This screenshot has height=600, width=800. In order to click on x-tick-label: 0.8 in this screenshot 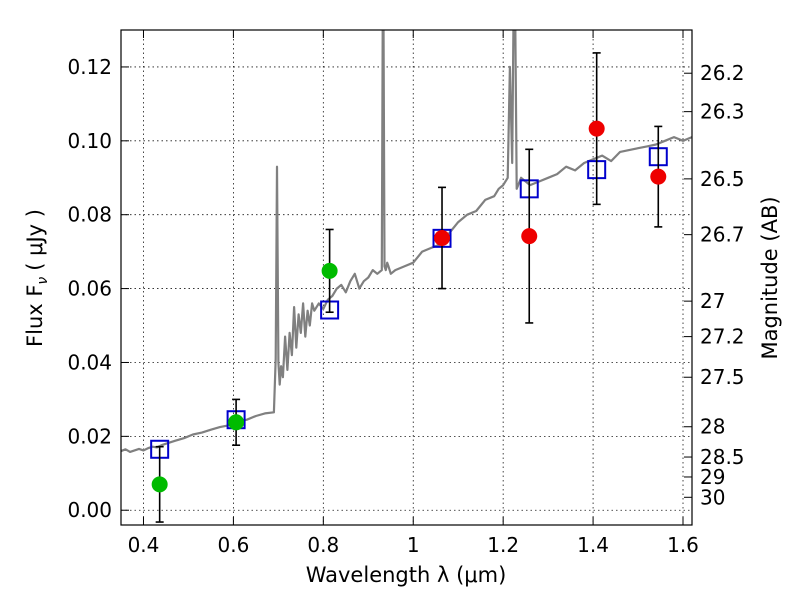, I will do `click(323, 545)`.